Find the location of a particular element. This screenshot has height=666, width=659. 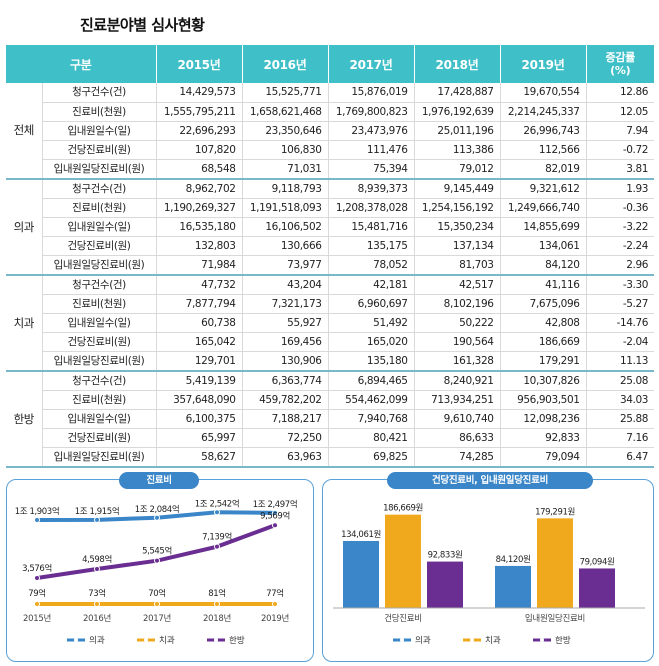

table-cell: 129,701 is located at coordinates (199, 361).